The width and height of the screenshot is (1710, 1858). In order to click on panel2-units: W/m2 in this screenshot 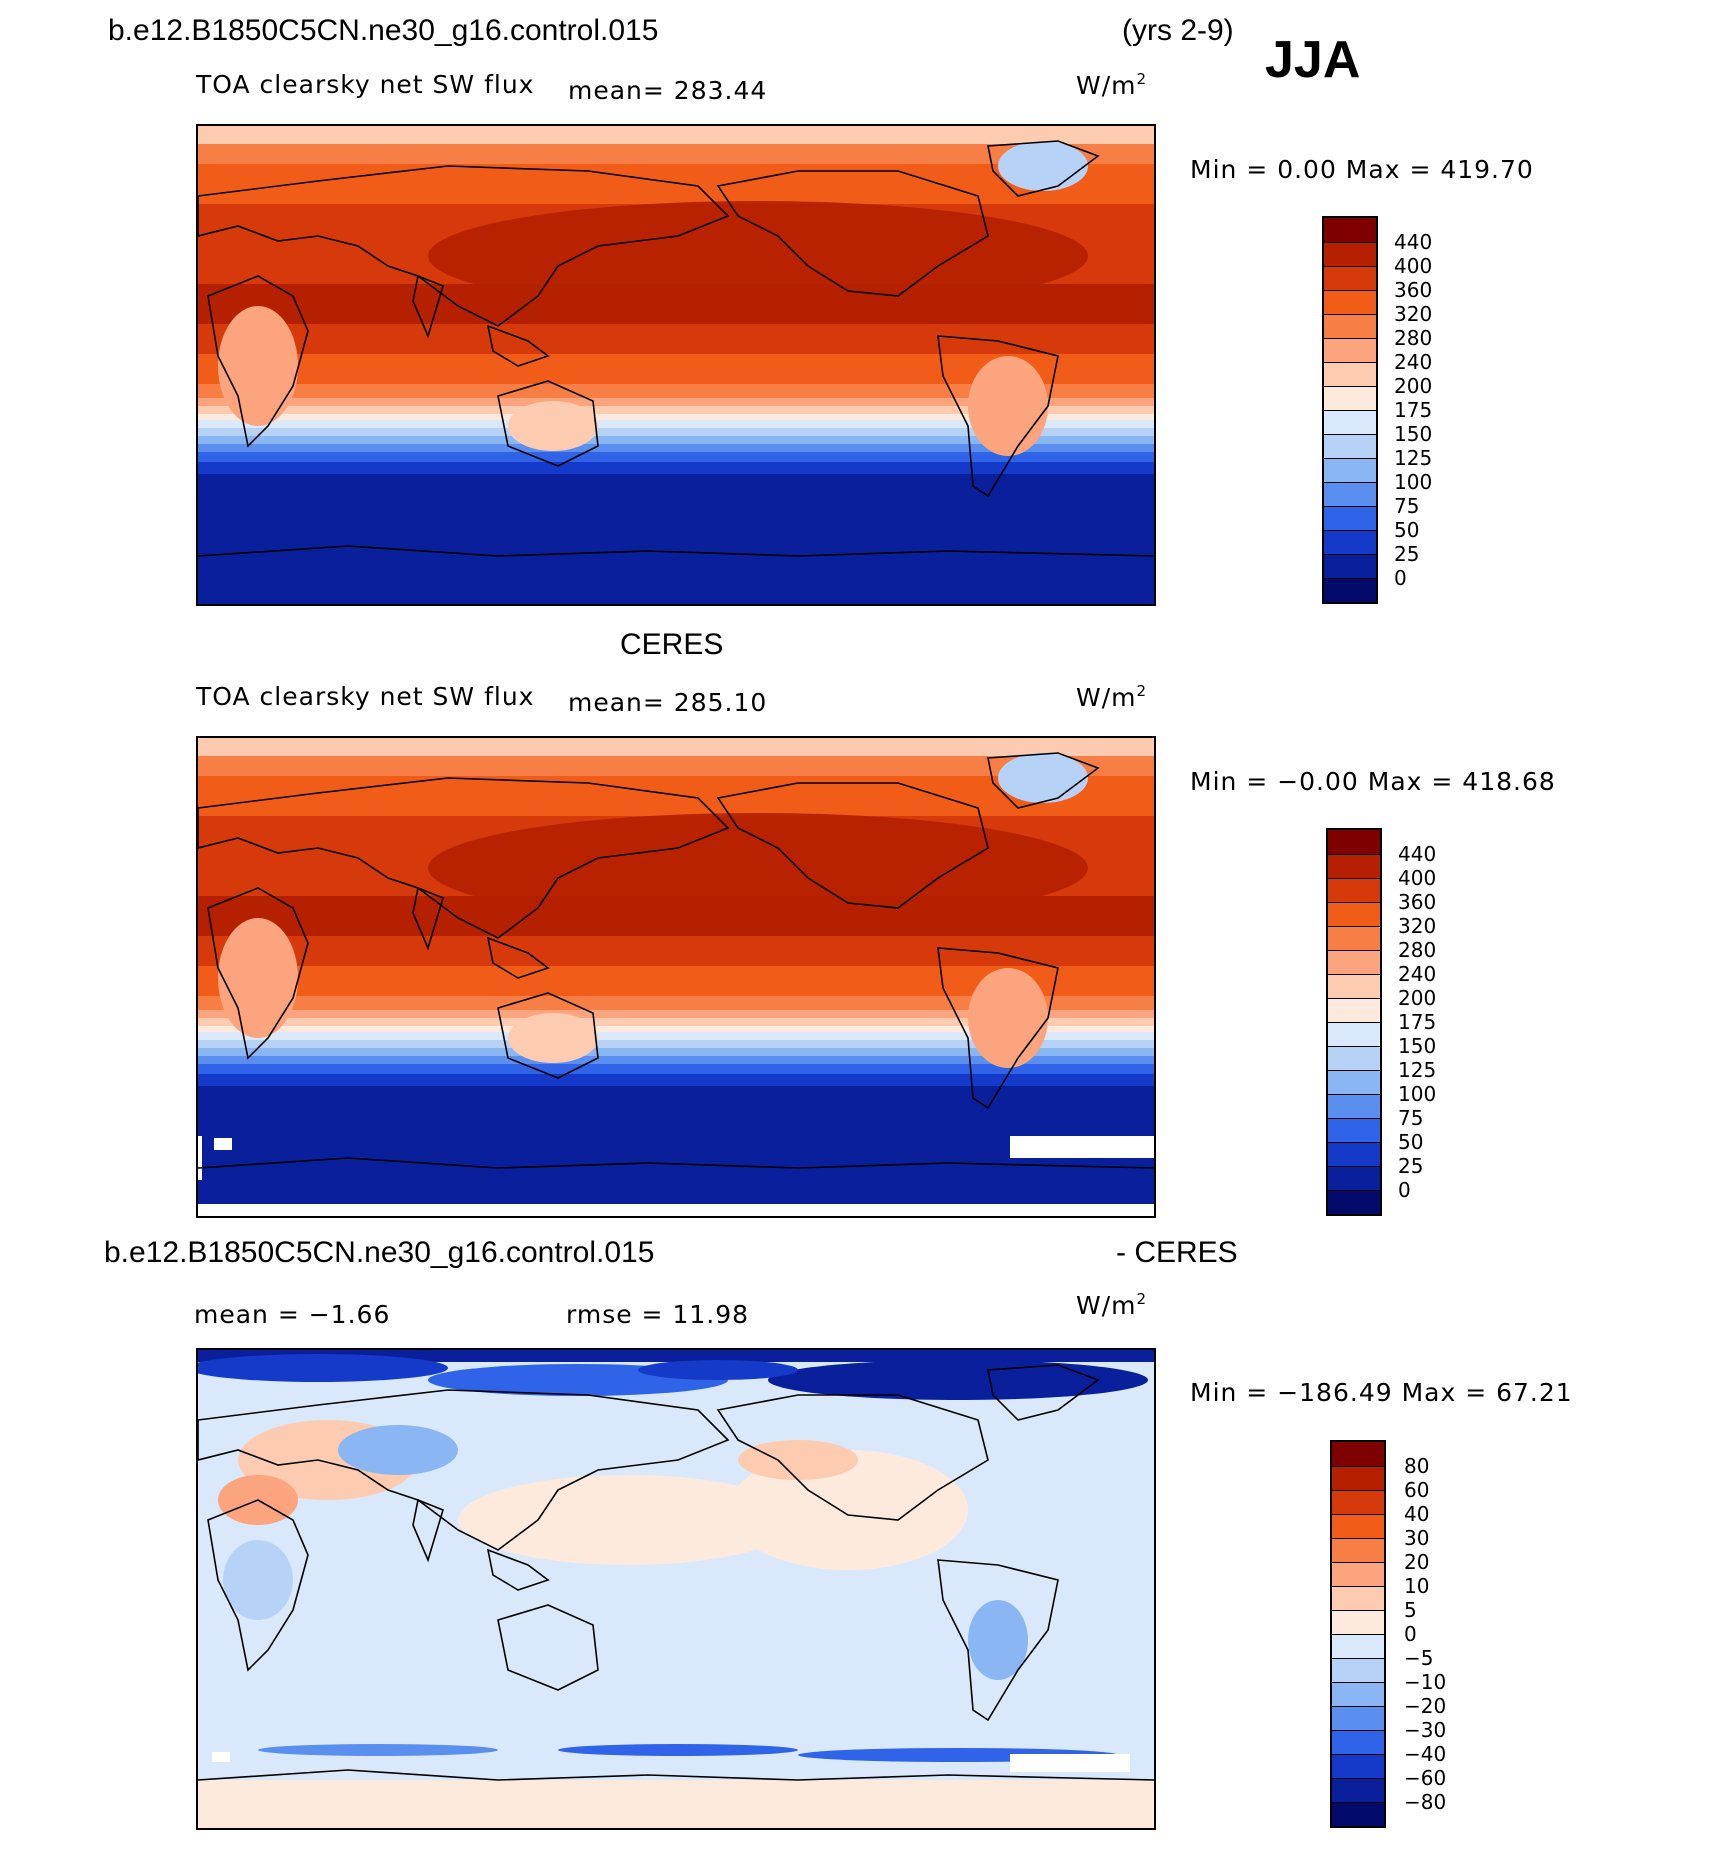, I will do `click(1112, 697)`.